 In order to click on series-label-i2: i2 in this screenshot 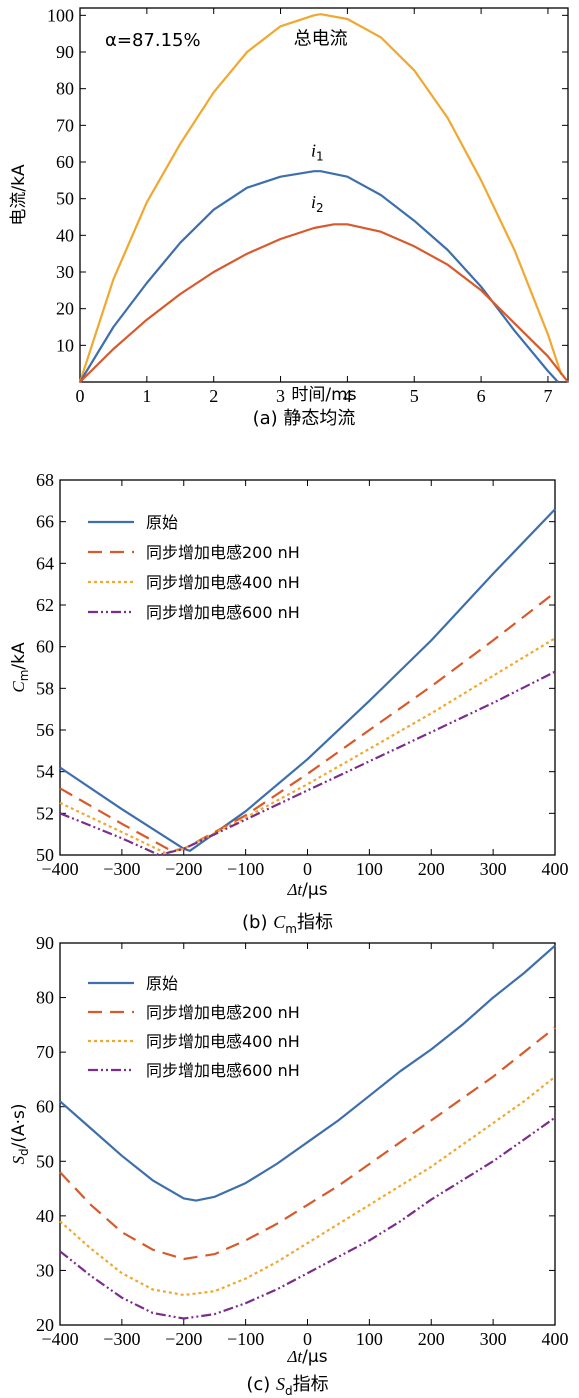, I will do `click(317, 203)`.